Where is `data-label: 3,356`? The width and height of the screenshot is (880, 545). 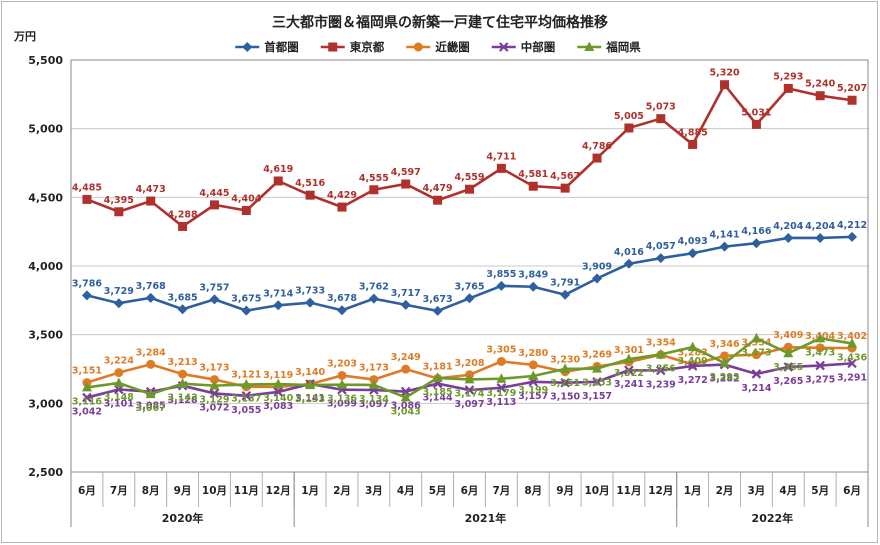 data-label: 3,356 is located at coordinates (661, 368).